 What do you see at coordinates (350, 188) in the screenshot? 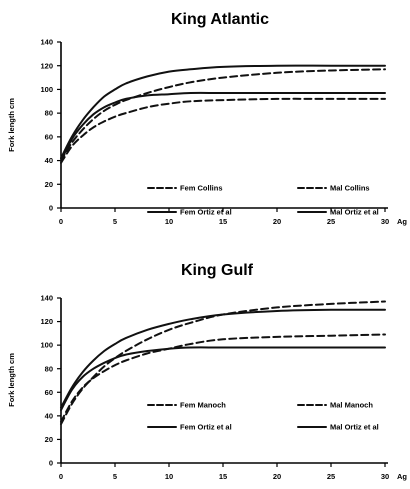
I see `legend-label: Mal Collins` at bounding box center [350, 188].